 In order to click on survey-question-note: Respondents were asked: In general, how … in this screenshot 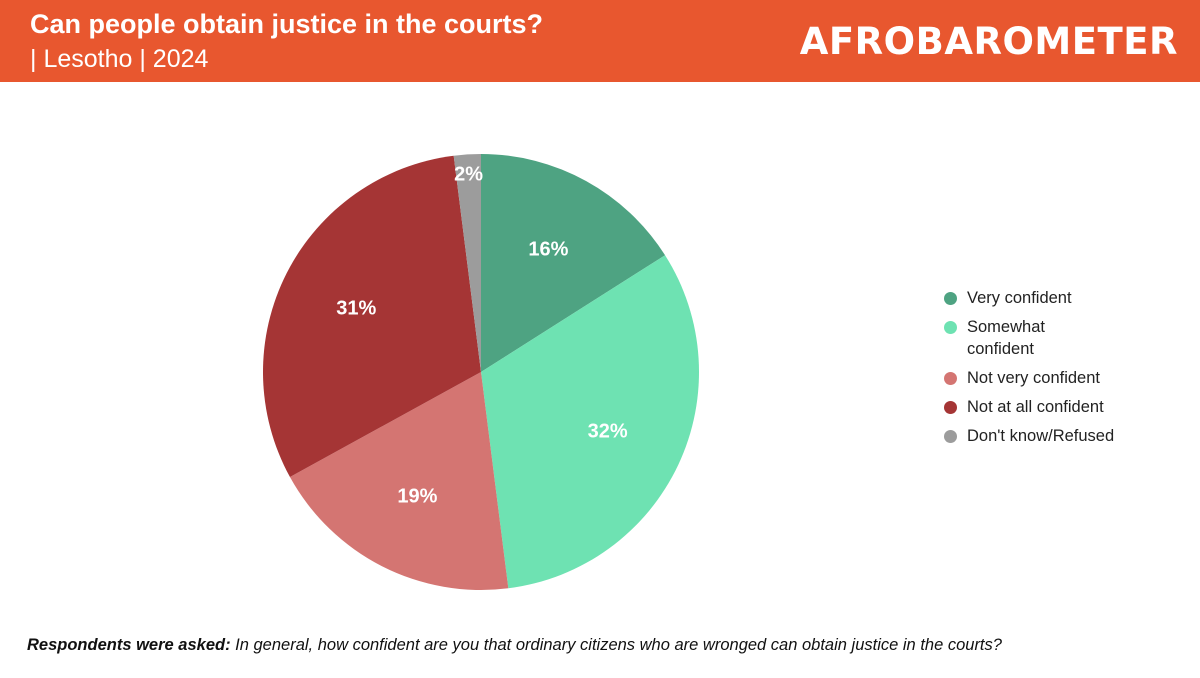, I will do `click(602, 645)`.